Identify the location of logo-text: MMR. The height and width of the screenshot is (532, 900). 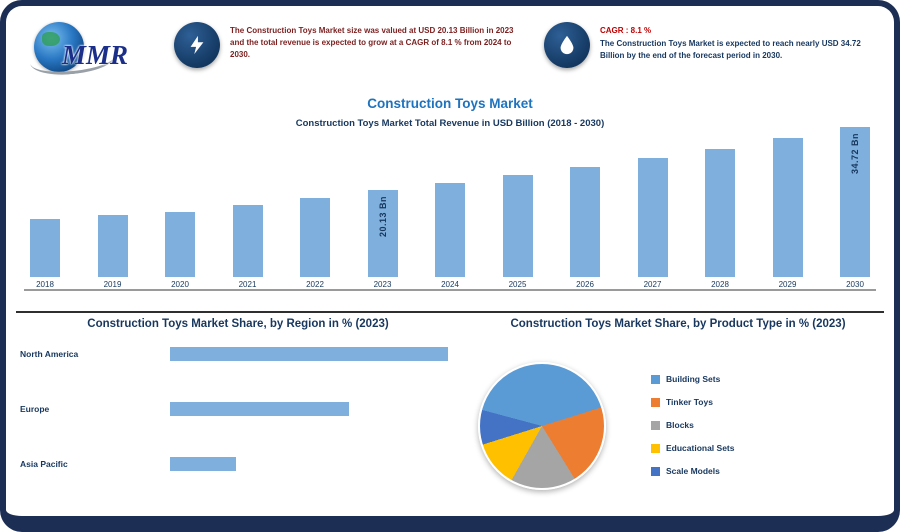
(95, 55).